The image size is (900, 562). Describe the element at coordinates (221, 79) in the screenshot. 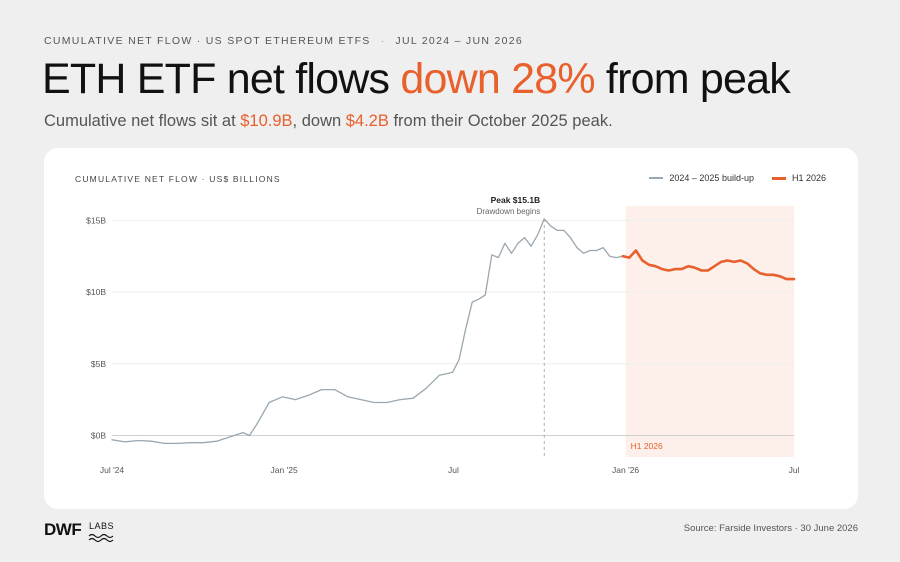

I see `headline-pre: ETH ETF net flows` at that location.